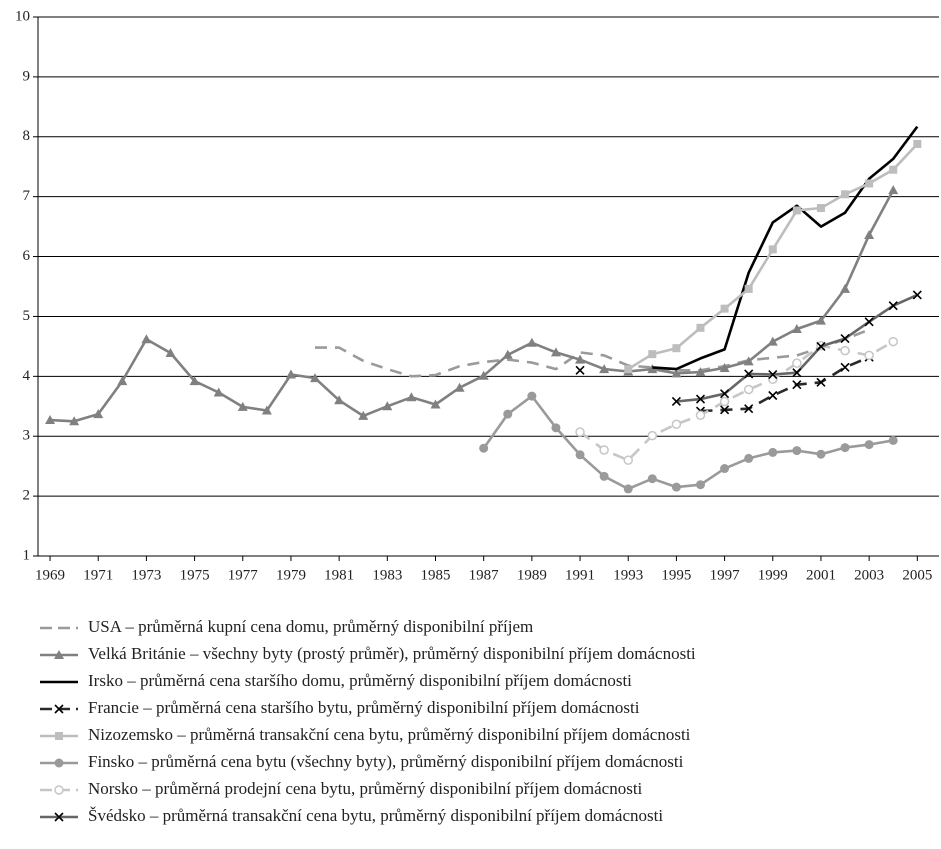 The width and height of the screenshot is (941, 849). Describe the element at coordinates (22, 16) in the screenshot. I see `y-tick-label: 10` at that location.